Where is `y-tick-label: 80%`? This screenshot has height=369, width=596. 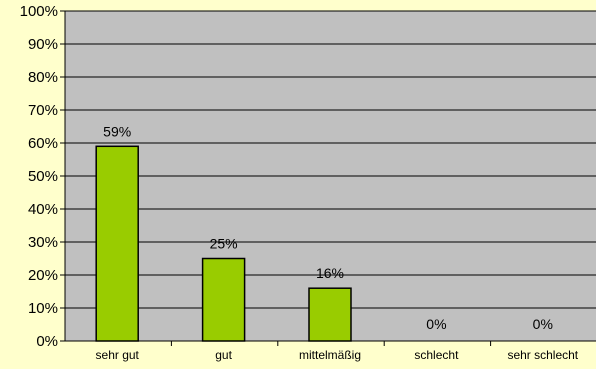
y-tick-label: 80% is located at coordinates (43, 77).